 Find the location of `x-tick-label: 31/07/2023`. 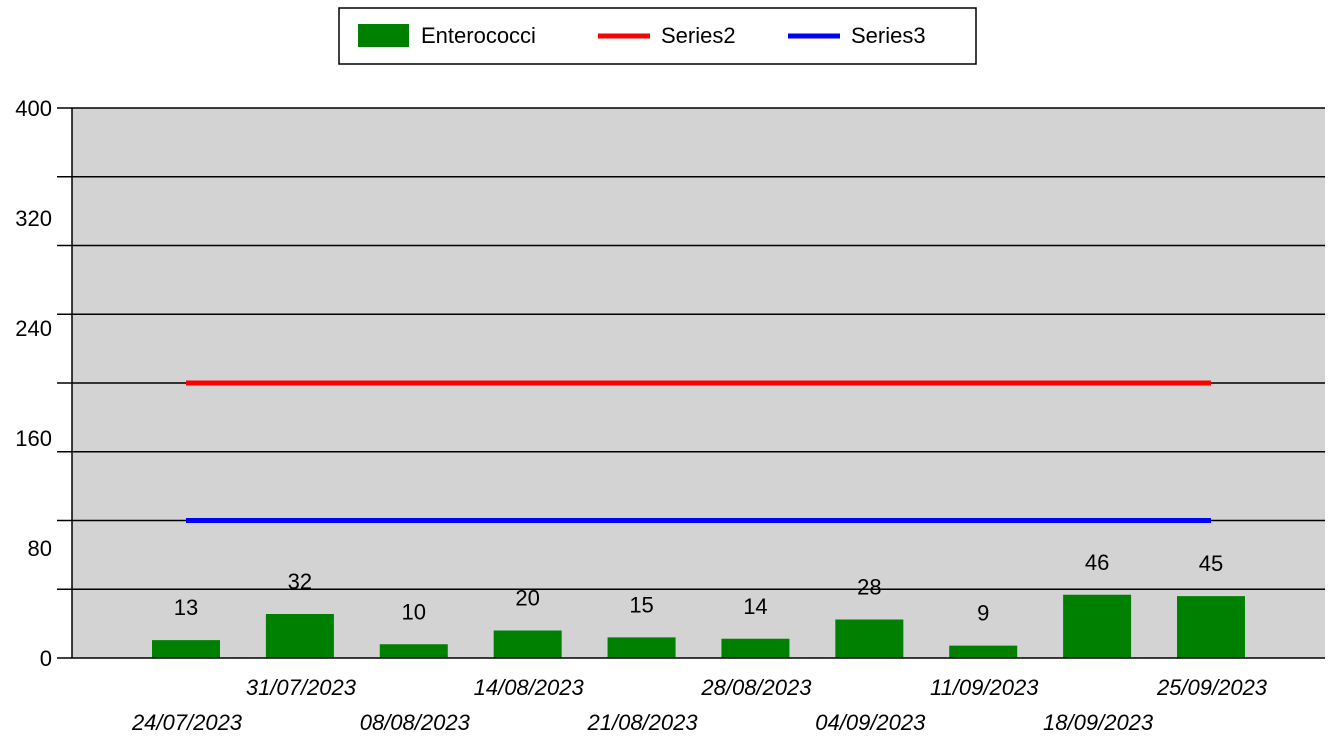

x-tick-label: 31/07/2023 is located at coordinates (301, 687).